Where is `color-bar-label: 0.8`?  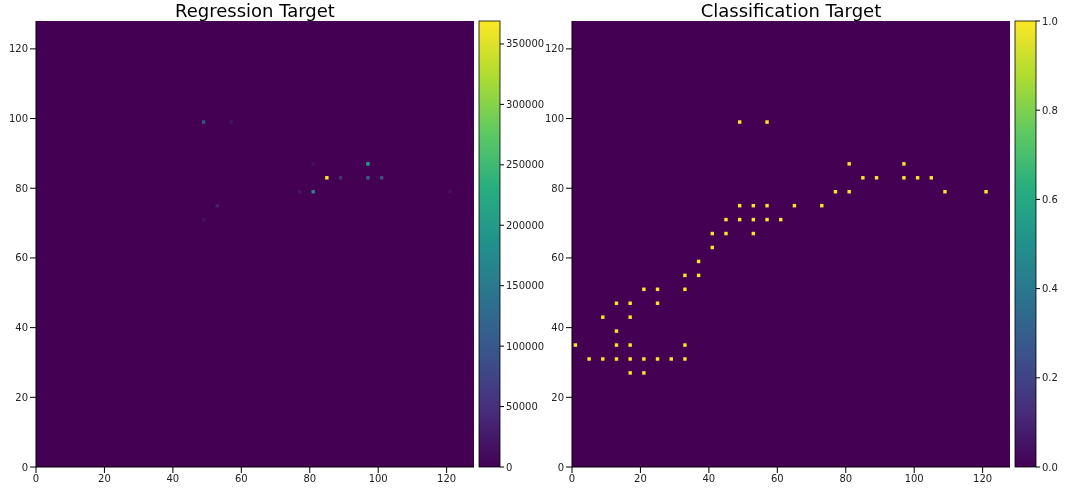
color-bar-label: 0.8 is located at coordinates (1050, 110).